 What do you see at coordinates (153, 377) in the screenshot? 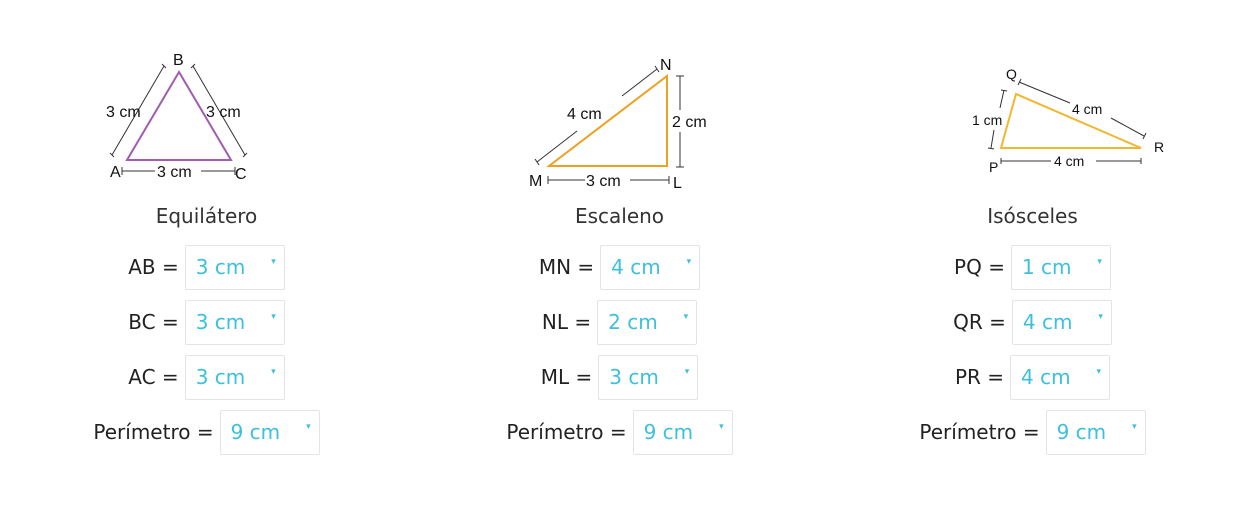
I see `side-label: AC =` at bounding box center [153, 377].